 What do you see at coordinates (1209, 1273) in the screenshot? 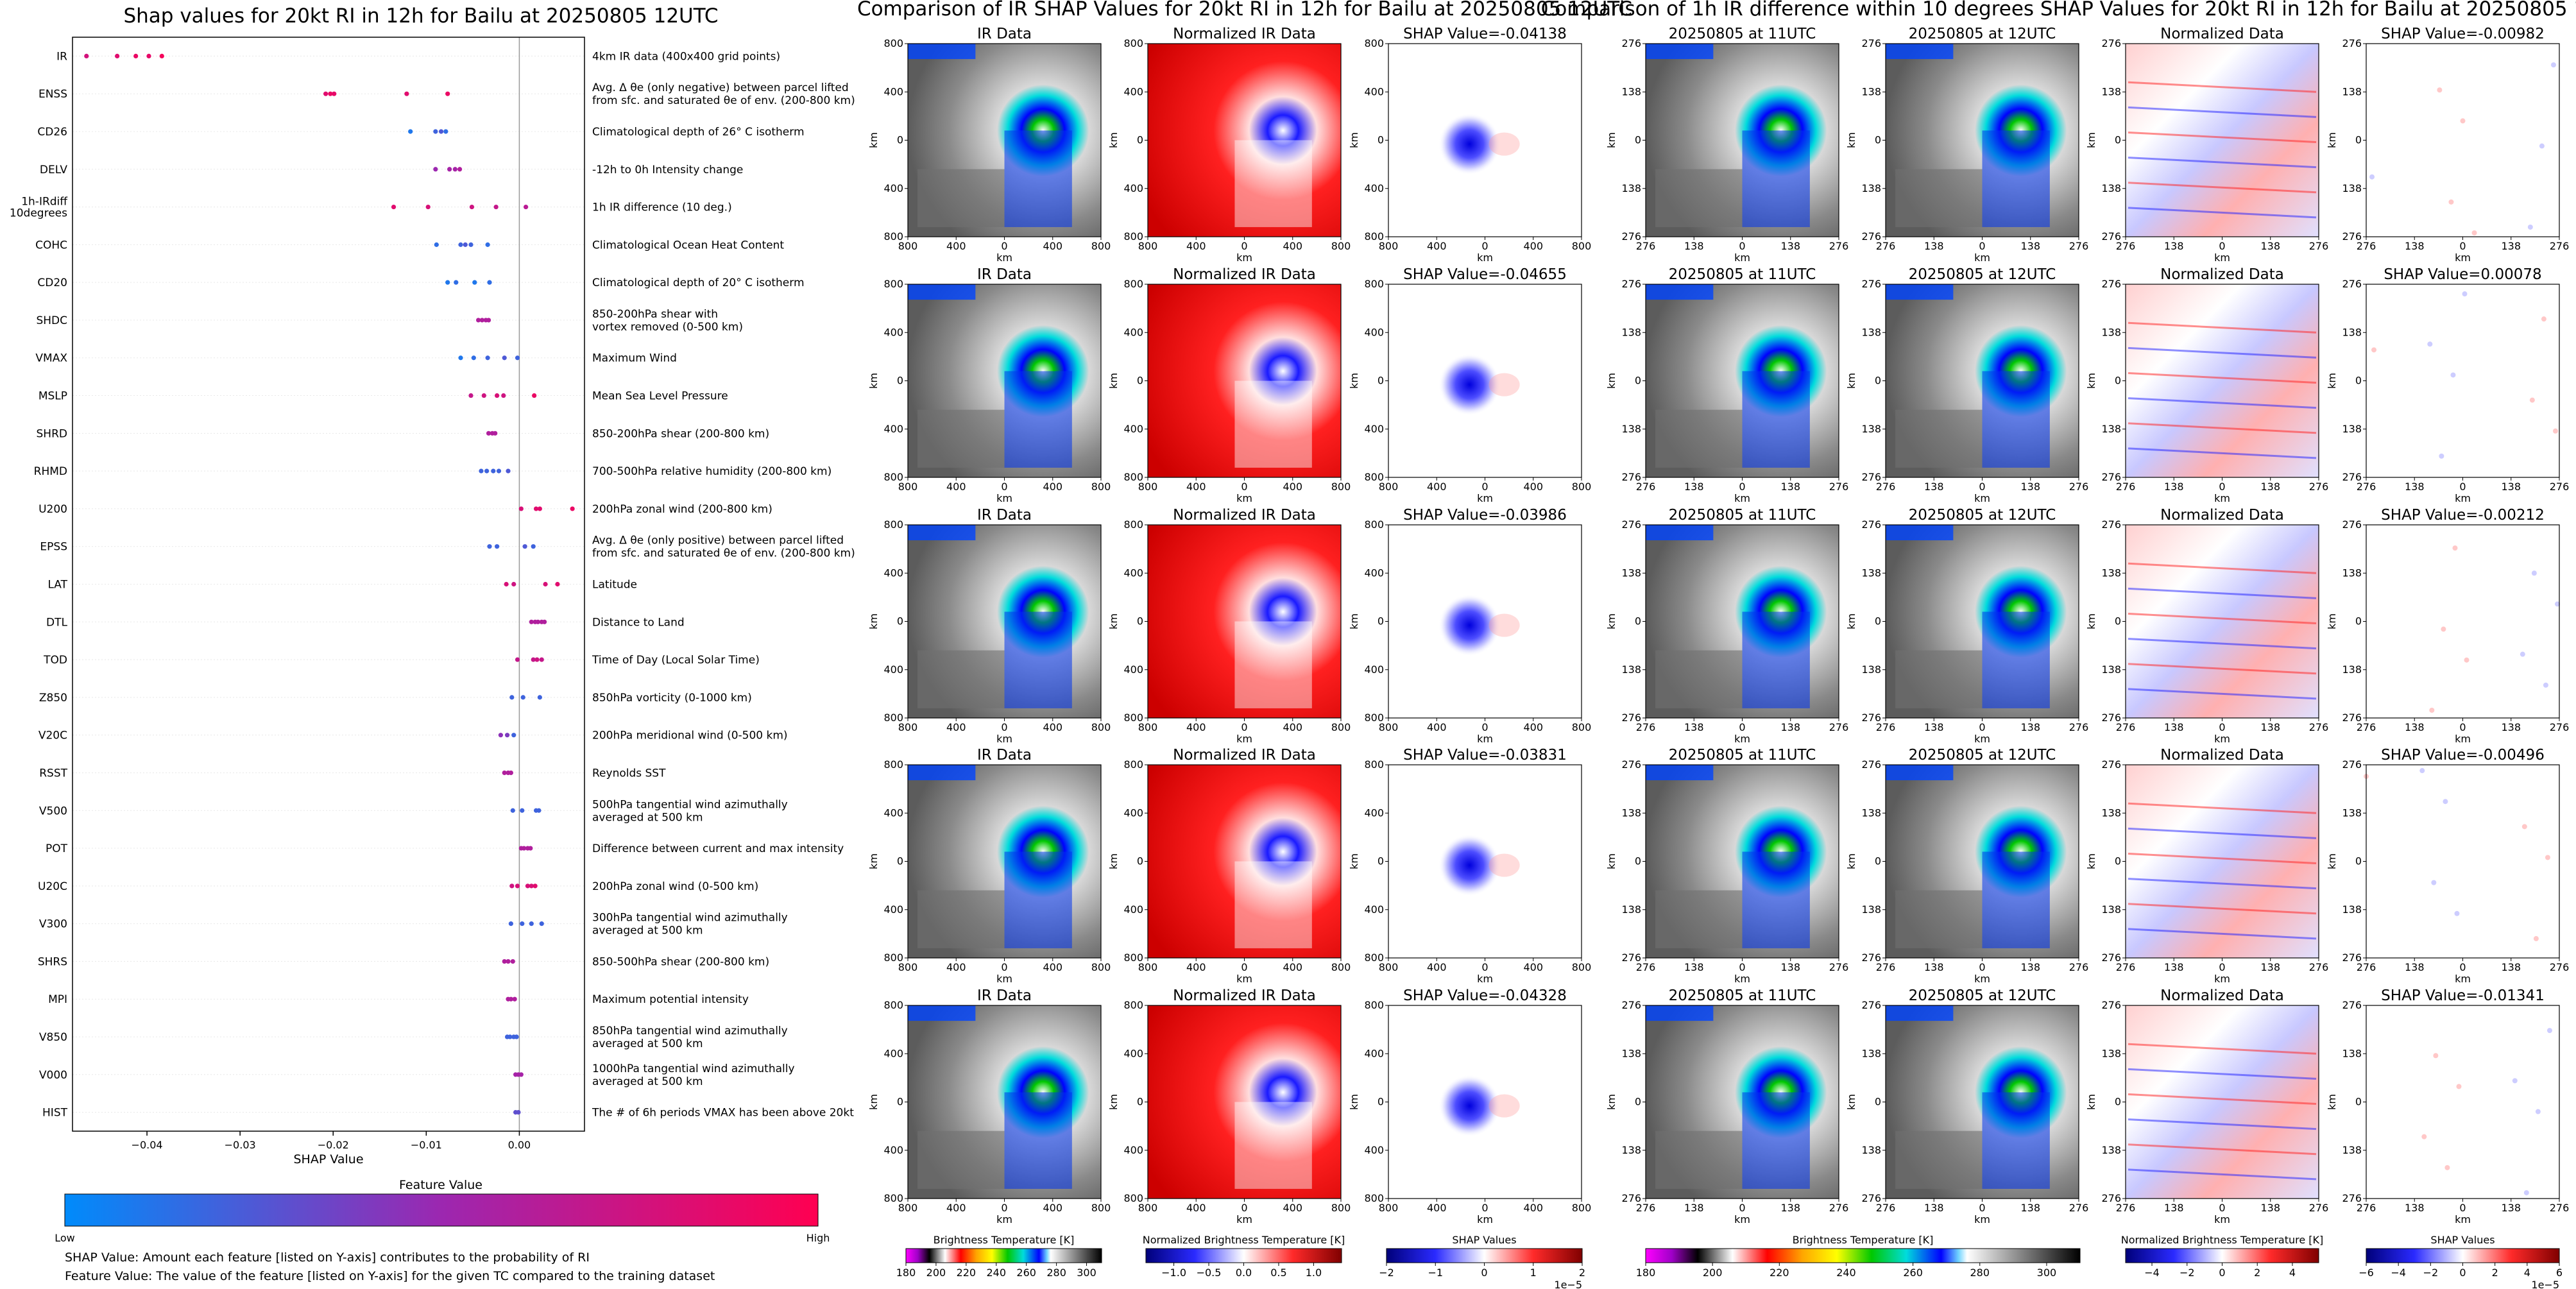
I see `colorbar-tick-label: −0.5` at bounding box center [1209, 1273].